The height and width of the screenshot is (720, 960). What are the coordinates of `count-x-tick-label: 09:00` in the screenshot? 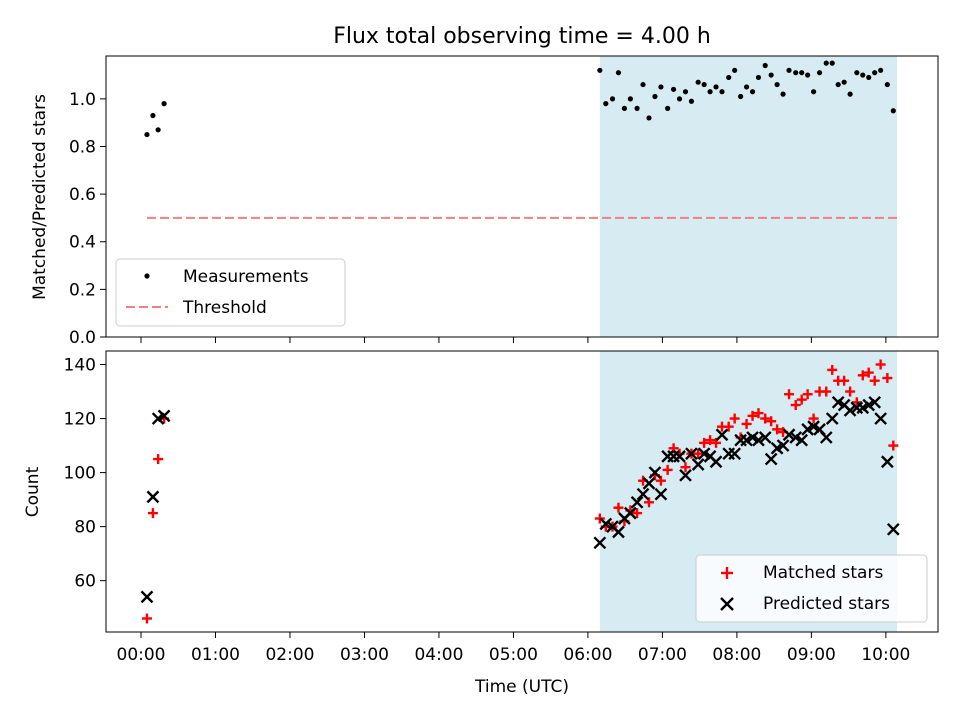 It's located at (811, 655).